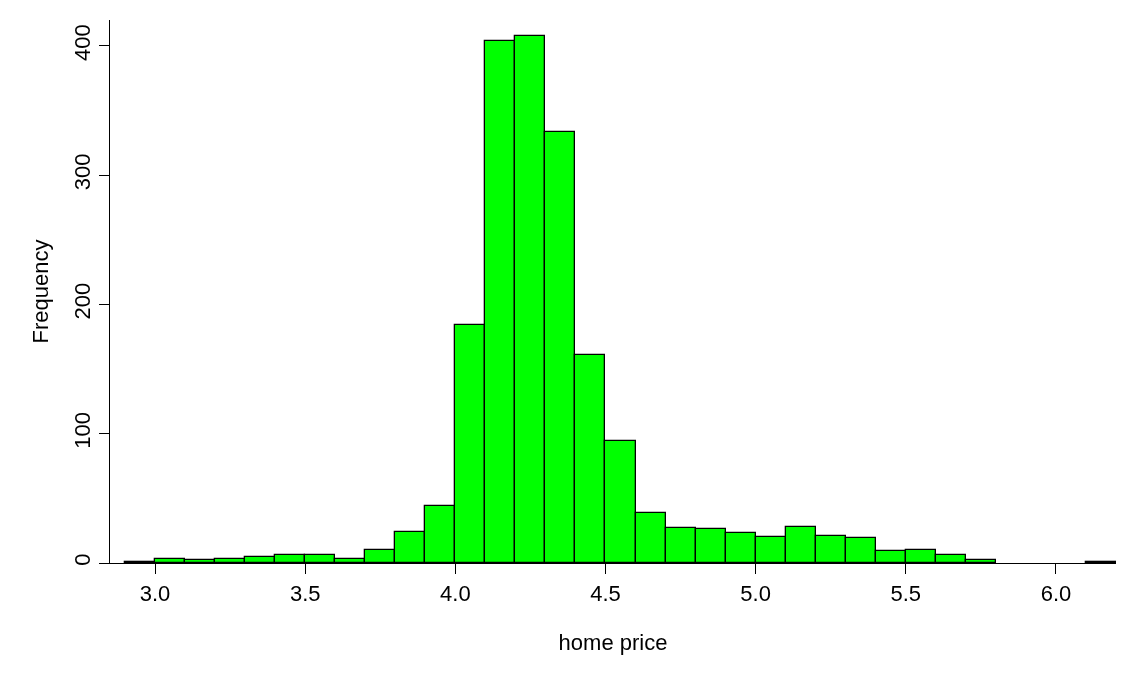 Image resolution: width=1126 pixels, height=673 pixels. What do you see at coordinates (1056, 593) in the screenshot?
I see `x-tick-label: 6.0` at bounding box center [1056, 593].